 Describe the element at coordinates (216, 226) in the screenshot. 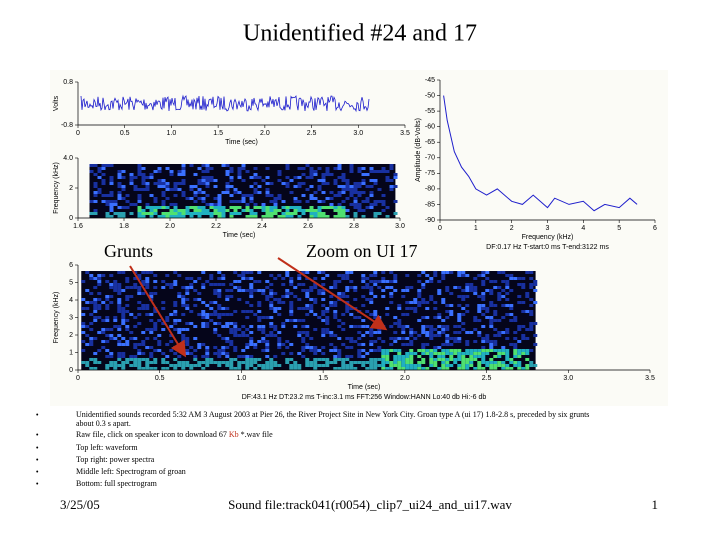

I see `x-tick-label: 2.2` at that location.